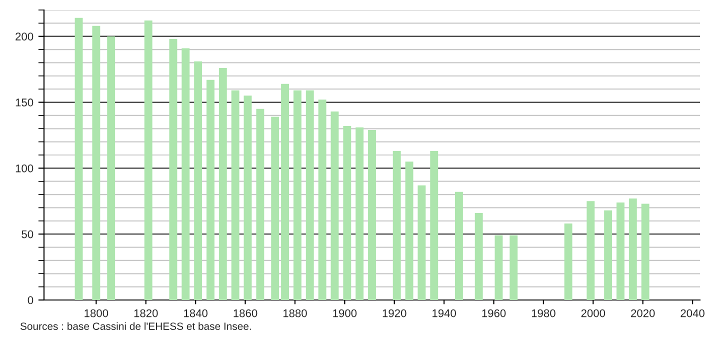 This screenshot has width=710, height=340. I want to click on x-tick-label: 1920, so click(394, 313).